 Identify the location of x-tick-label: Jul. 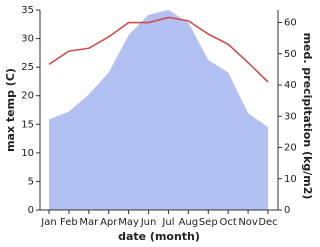
(167, 222).